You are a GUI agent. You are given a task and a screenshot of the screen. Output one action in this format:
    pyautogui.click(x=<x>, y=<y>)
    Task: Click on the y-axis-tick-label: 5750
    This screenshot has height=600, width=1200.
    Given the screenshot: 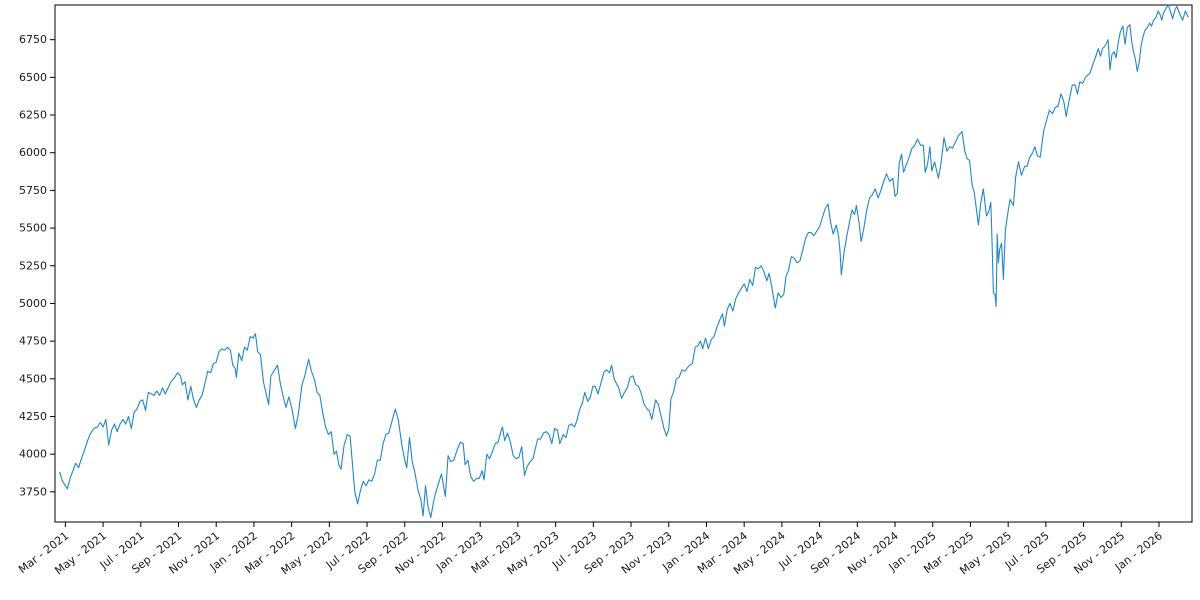 What is the action you would take?
    pyautogui.click(x=33, y=190)
    